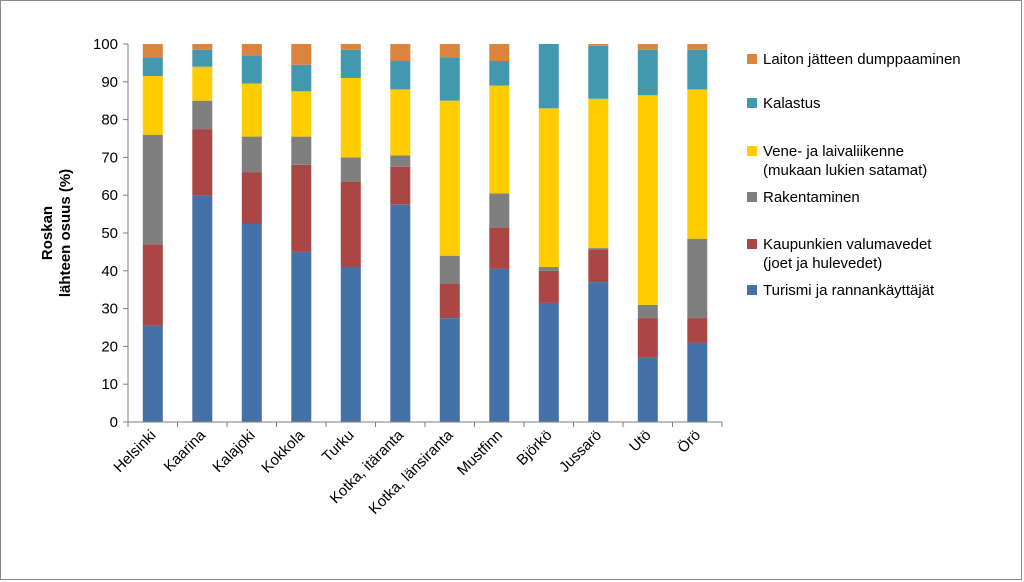 This screenshot has height=582, width=1024. Describe the element at coordinates (640, 441) in the screenshot. I see `x-category-label: Utö` at that location.